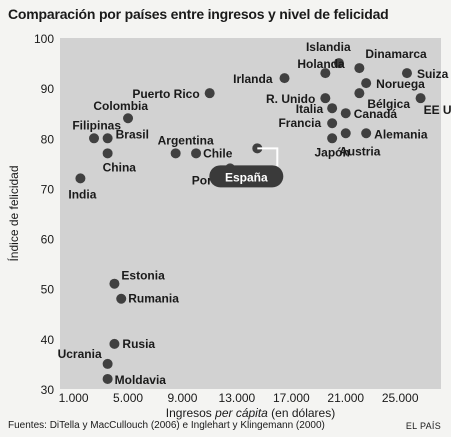  Describe the element at coordinates (128, 398) in the screenshot. I see `x-tick-label: 5.000` at that location.